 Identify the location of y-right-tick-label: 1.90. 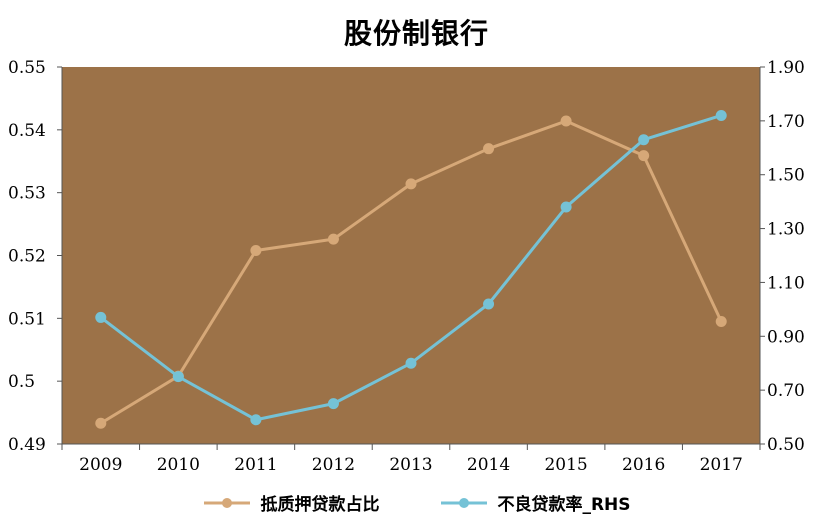
(786, 68).